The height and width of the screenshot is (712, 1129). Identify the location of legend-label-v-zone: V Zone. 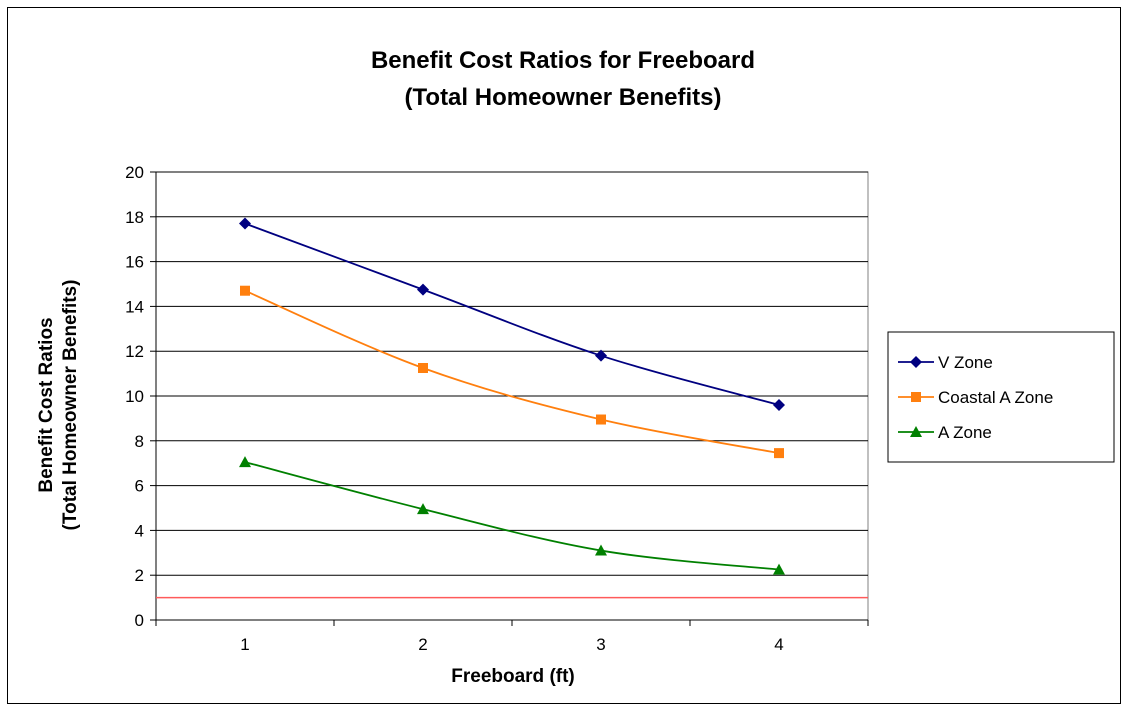
(965, 362).